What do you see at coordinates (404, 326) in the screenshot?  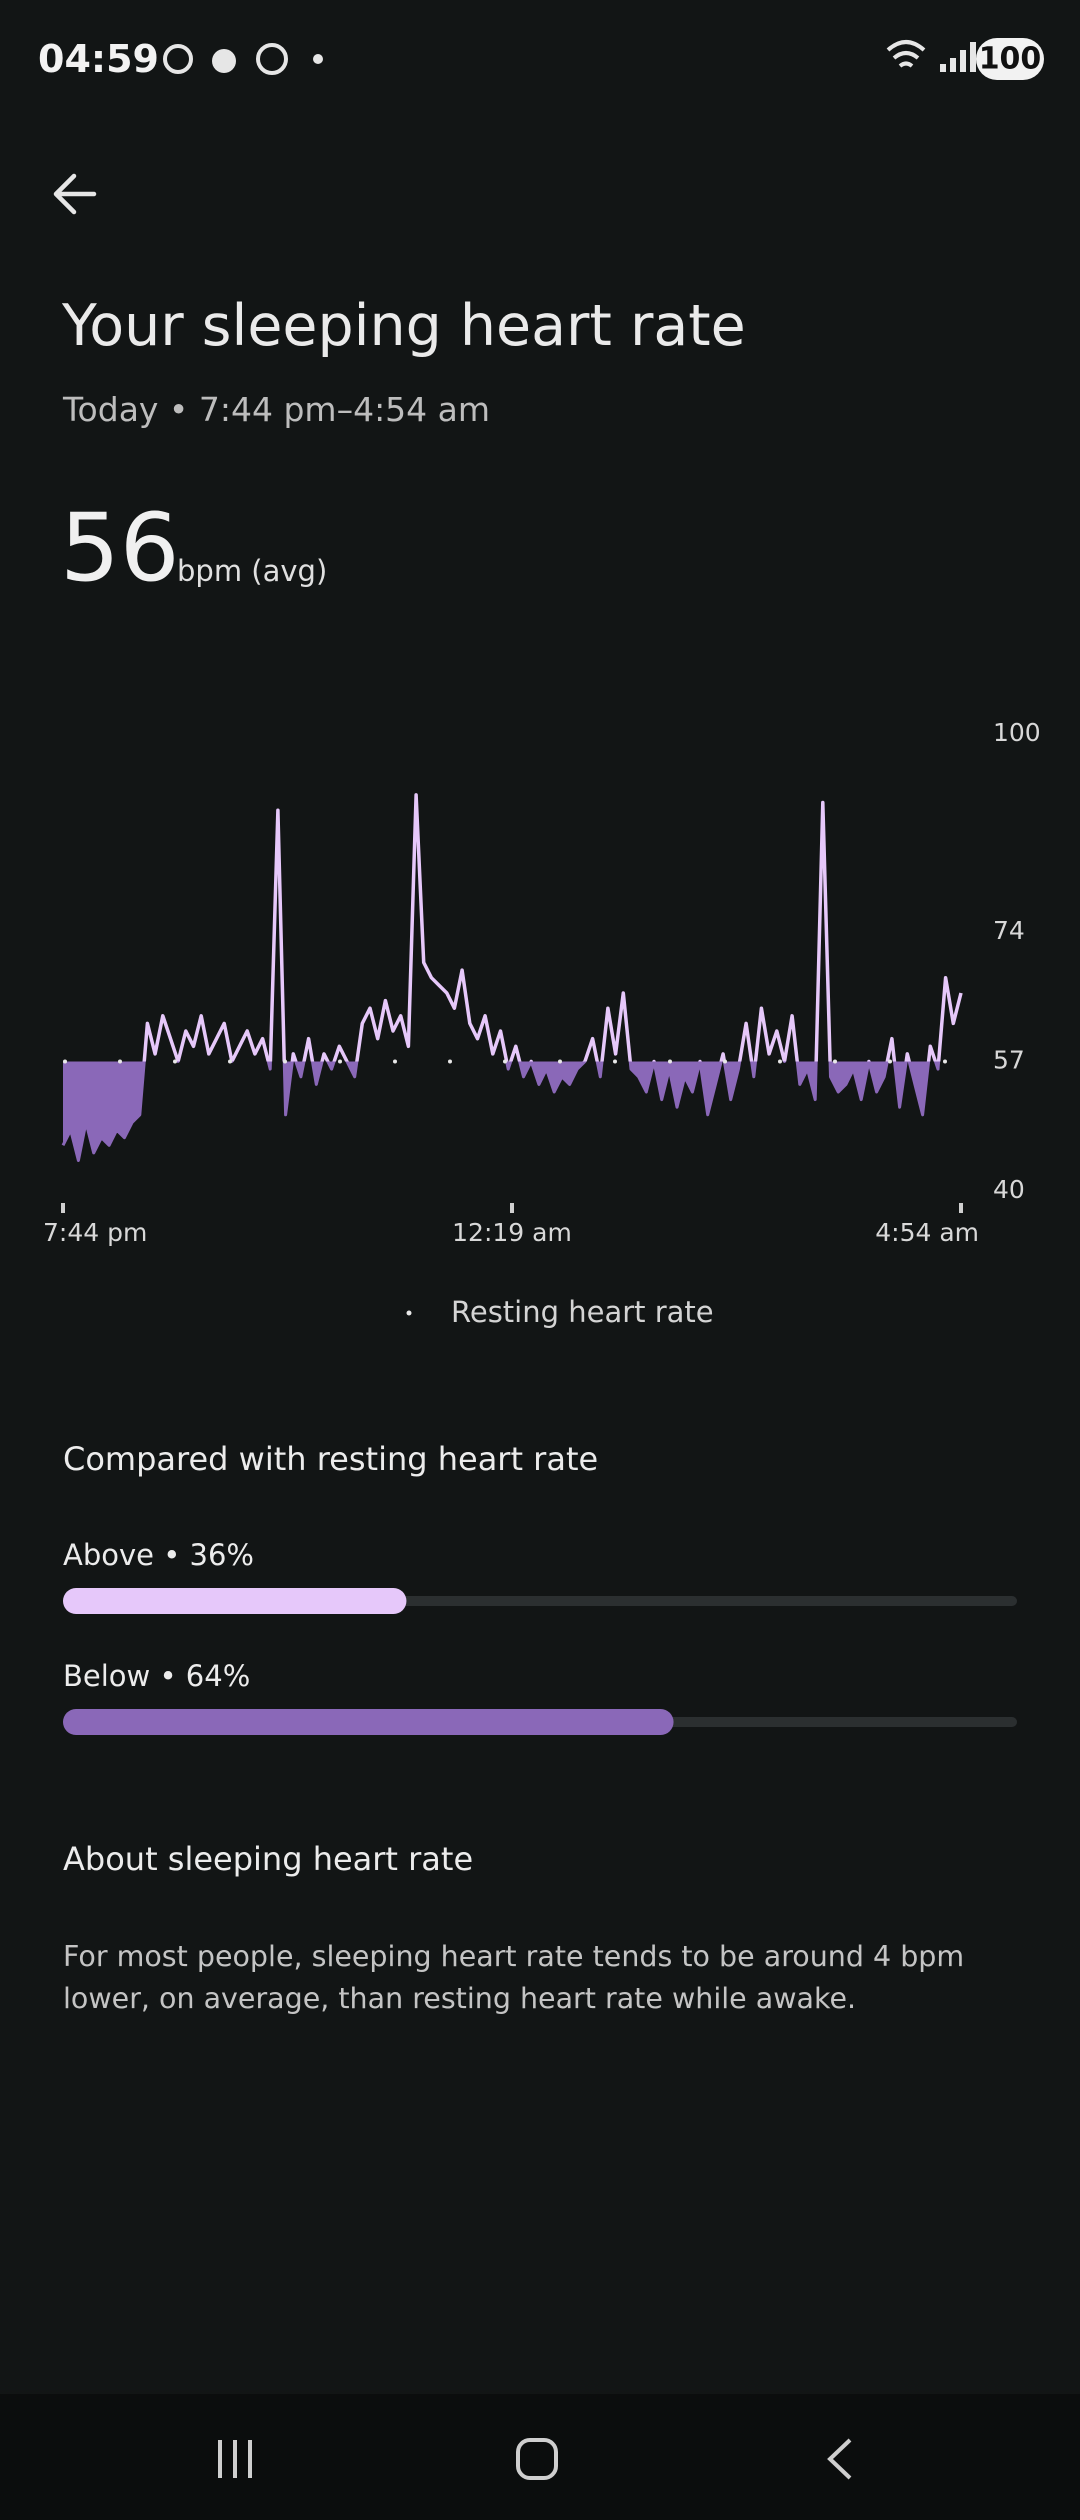 I see `page-title: Your sleeping heart rate` at bounding box center [404, 326].